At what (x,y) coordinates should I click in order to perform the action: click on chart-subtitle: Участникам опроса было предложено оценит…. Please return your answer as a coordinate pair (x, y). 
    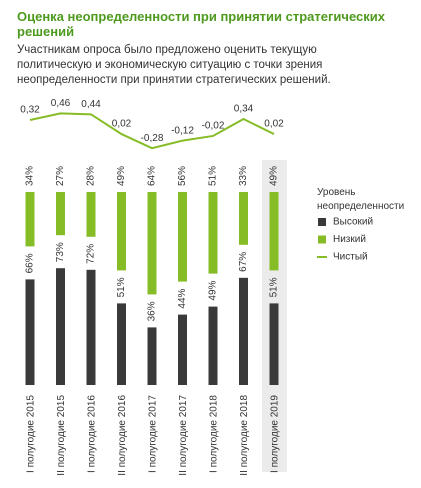
    Looking at the image, I should click on (174, 65).